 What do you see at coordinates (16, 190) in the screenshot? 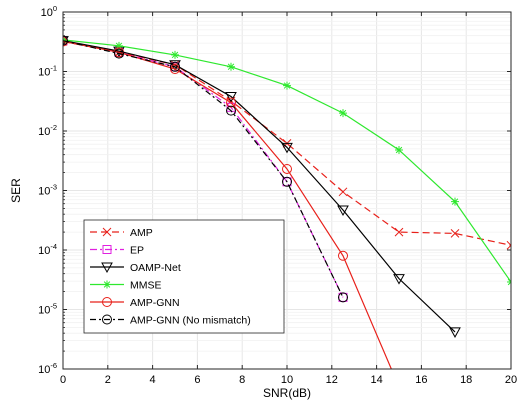
I see `y-axis-label: SER` at bounding box center [16, 190].